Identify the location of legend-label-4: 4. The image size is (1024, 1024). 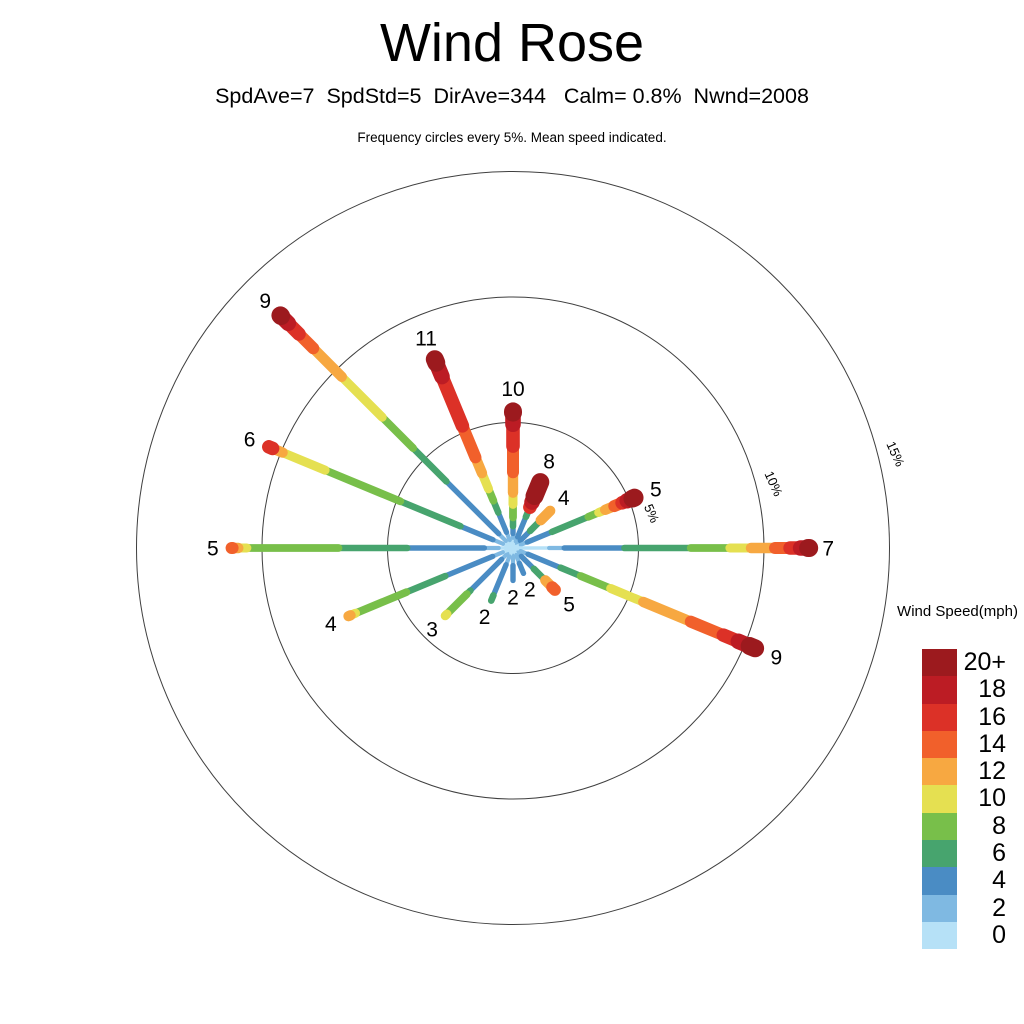
(999, 880).